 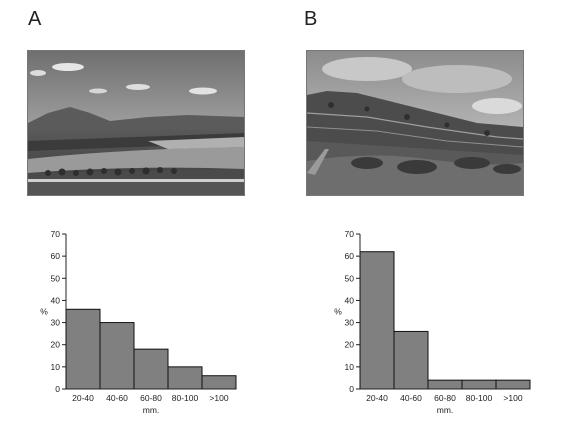 What do you see at coordinates (56, 256) in the screenshot?
I see `y-tick-label-a: 60` at bounding box center [56, 256].